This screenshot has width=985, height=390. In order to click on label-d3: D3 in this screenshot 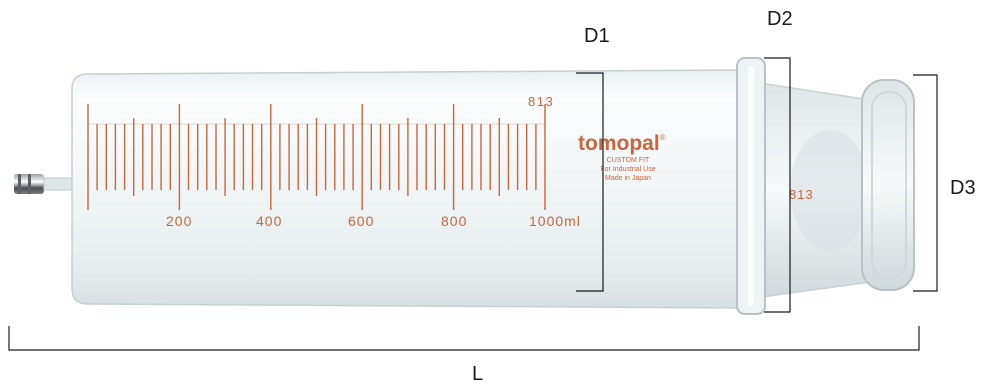, I will do `click(963, 188)`.